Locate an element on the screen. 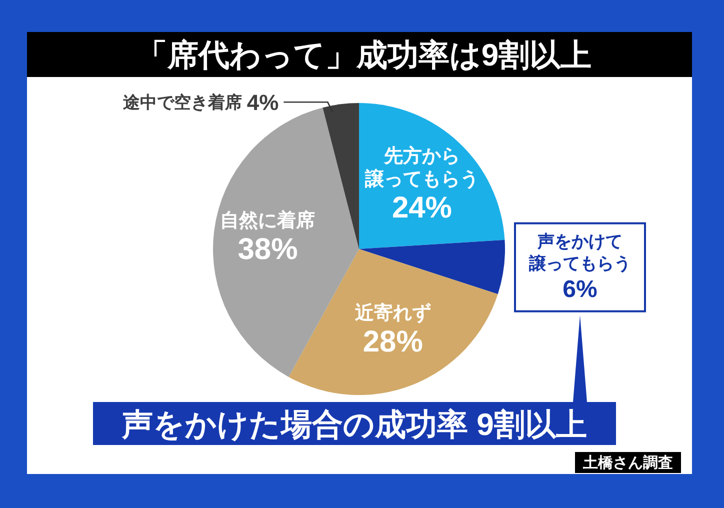  slice-label: 先方から譲ってもらう is located at coordinates (421, 167).